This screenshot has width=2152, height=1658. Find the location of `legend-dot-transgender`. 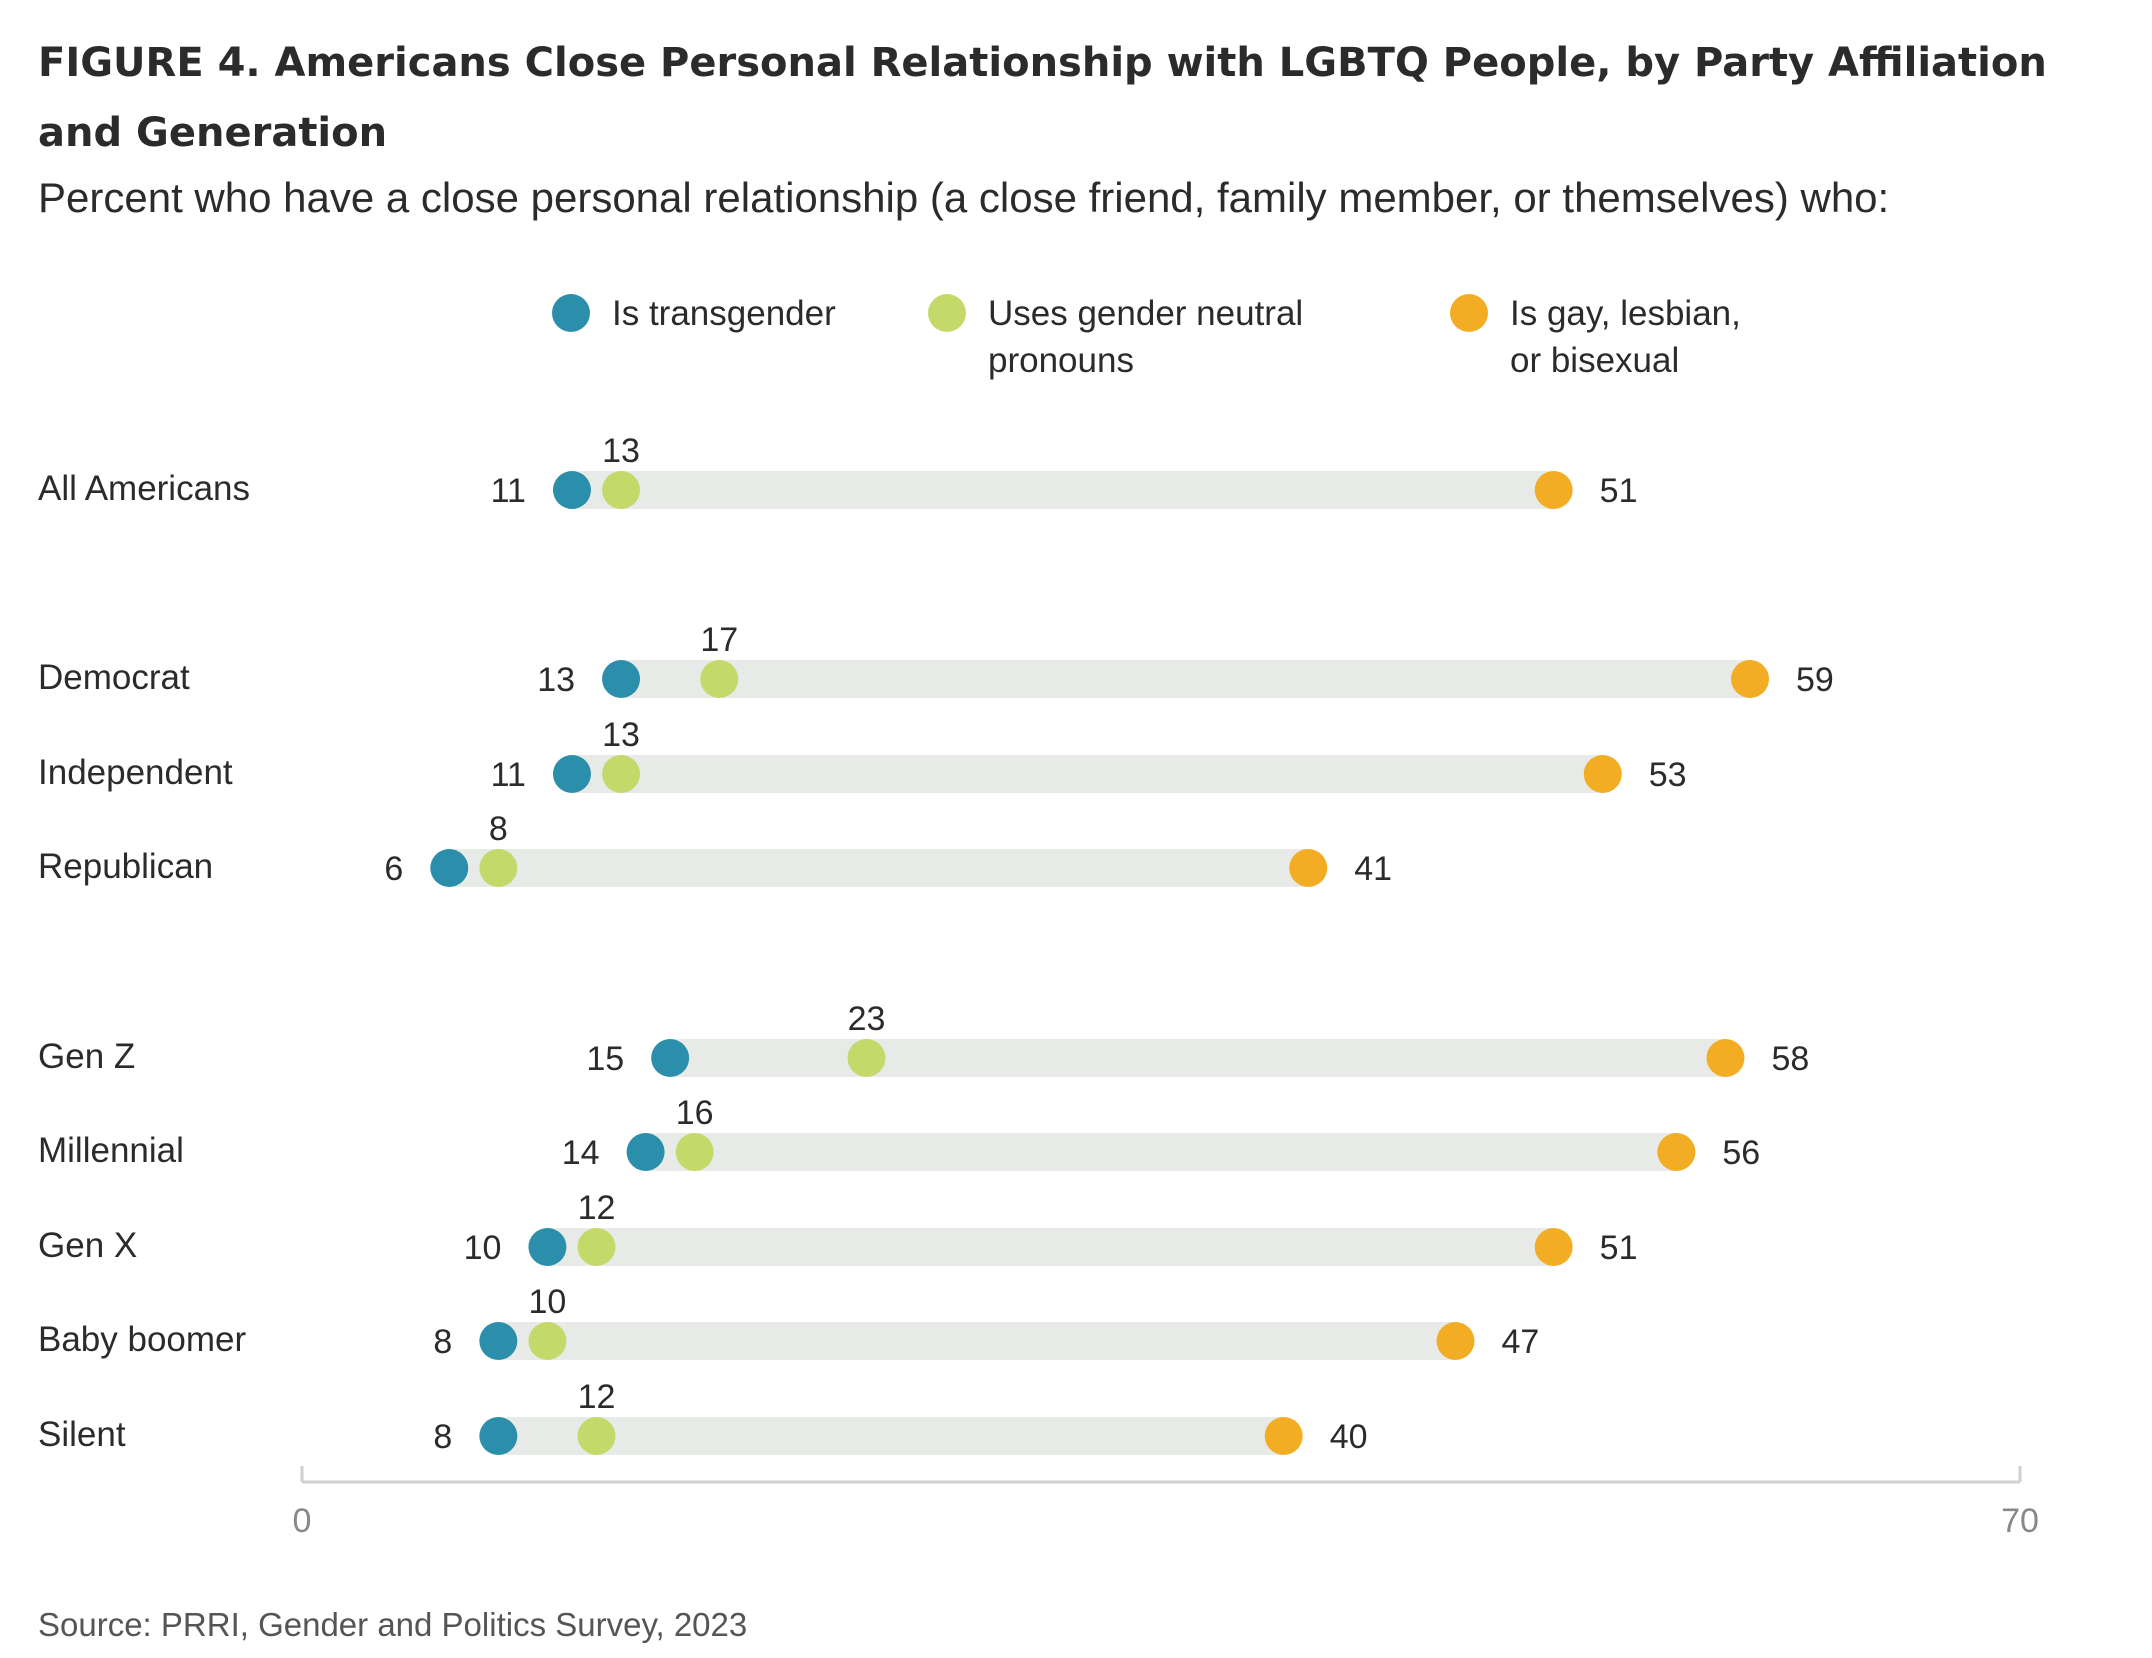

legend-dot-transgender is located at coordinates (571, 313).